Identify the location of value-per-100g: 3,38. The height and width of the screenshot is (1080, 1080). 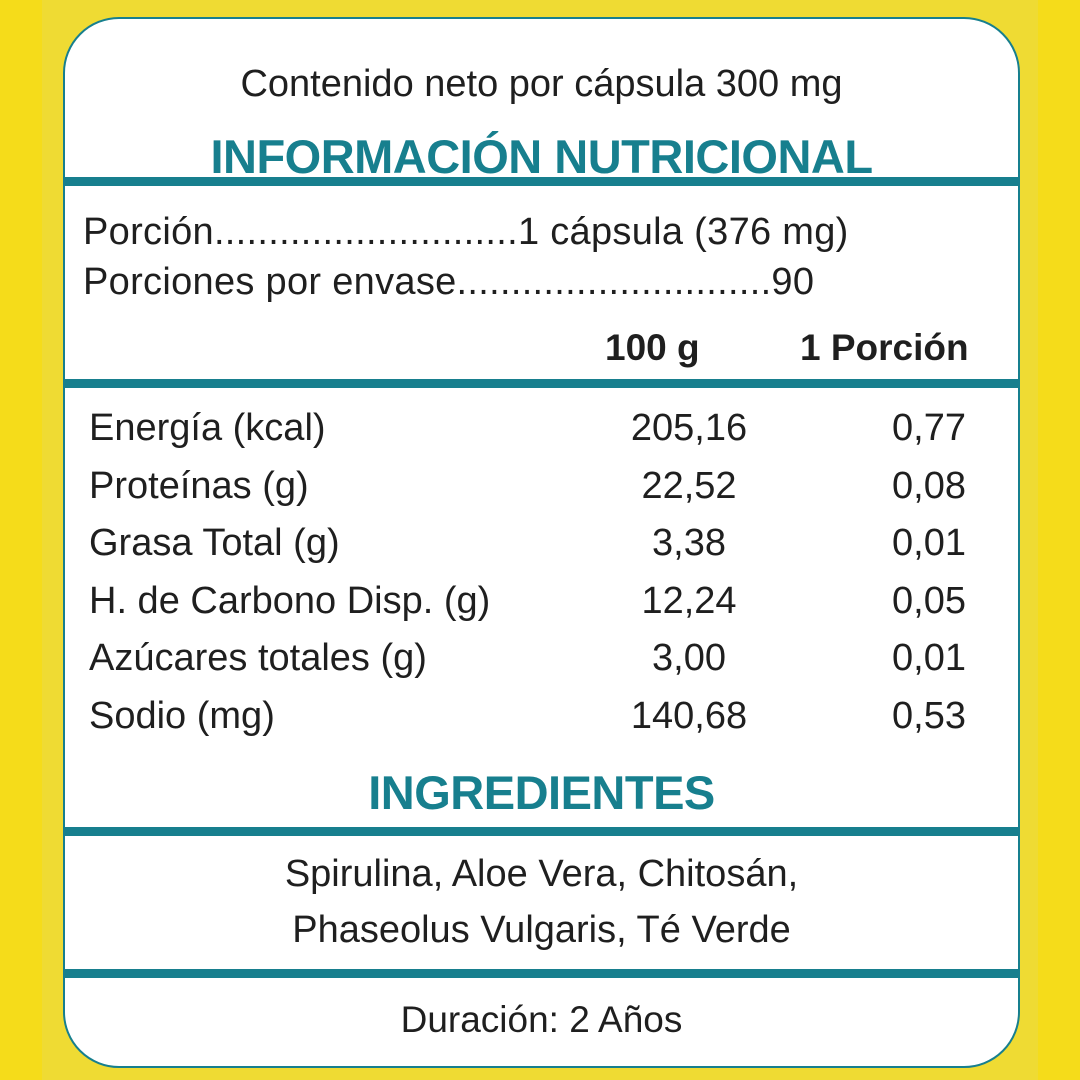
(689, 543).